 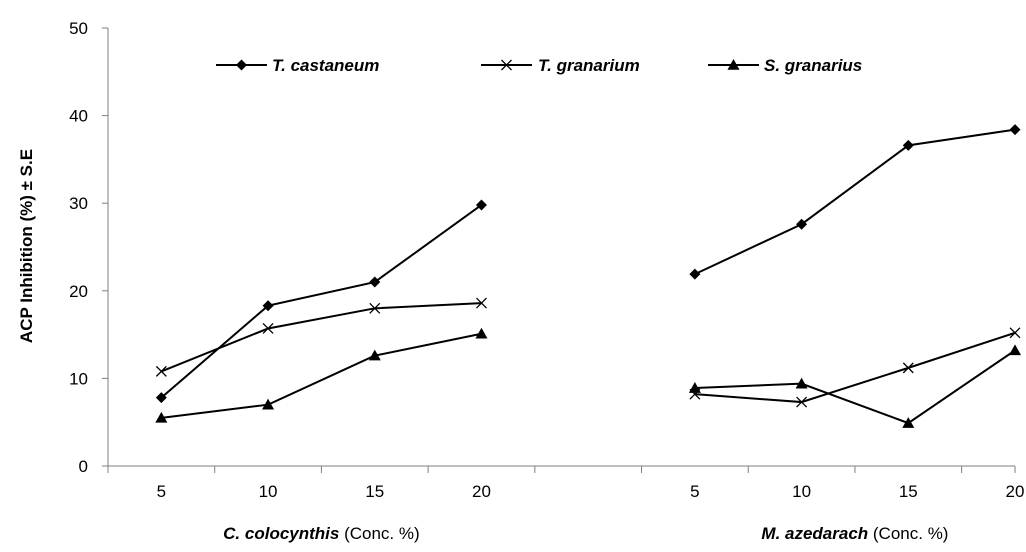 I want to click on y-axis-label: ACP Inhibition (%) ± S.E, so click(x=26, y=246).